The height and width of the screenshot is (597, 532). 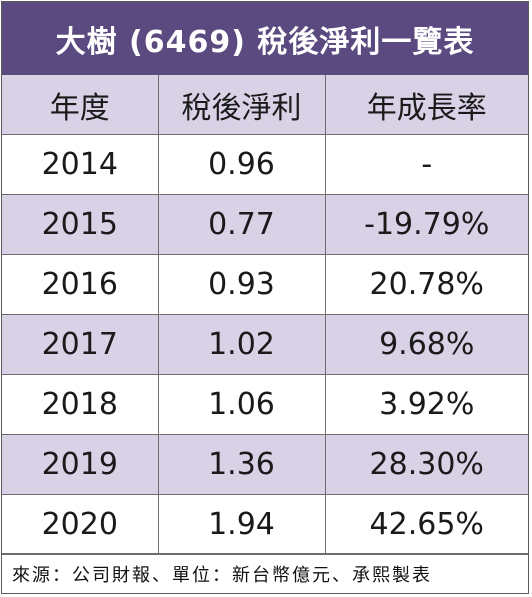 I want to click on cell-profit: 1.02, so click(x=241, y=344).